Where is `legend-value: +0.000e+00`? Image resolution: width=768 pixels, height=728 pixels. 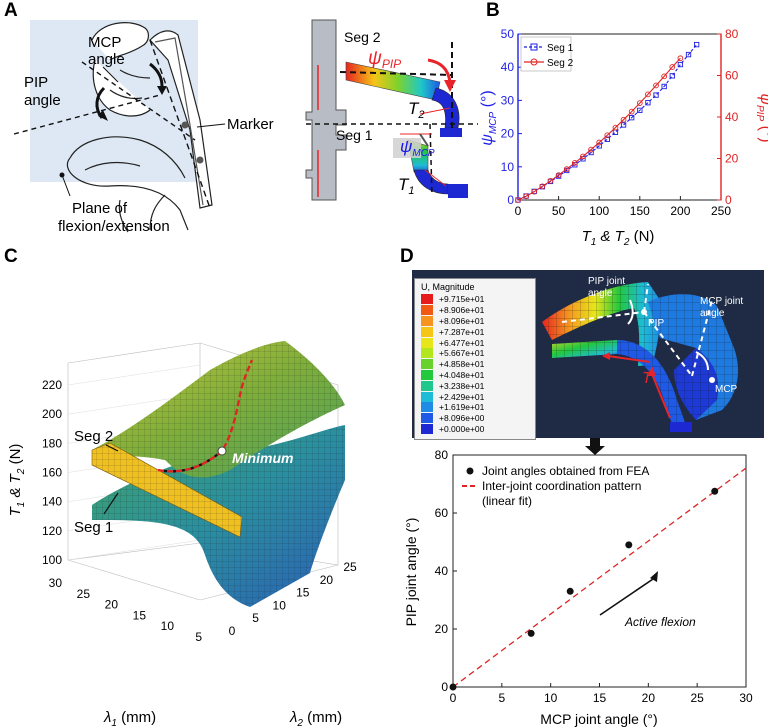
legend-value: +0.000e+00 is located at coordinates (462, 428).